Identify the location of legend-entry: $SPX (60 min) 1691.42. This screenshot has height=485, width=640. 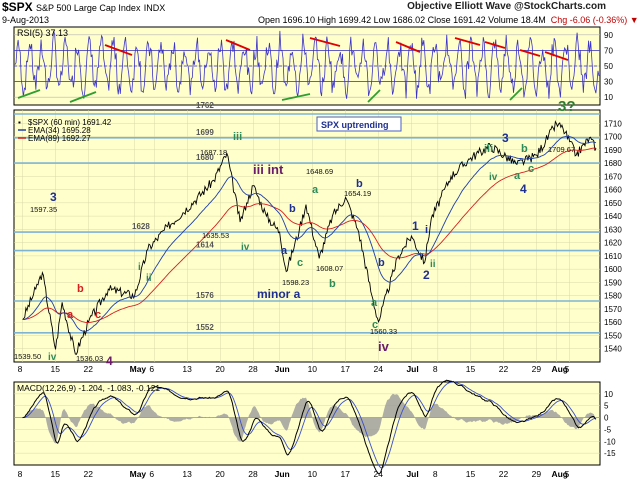
(70, 122).